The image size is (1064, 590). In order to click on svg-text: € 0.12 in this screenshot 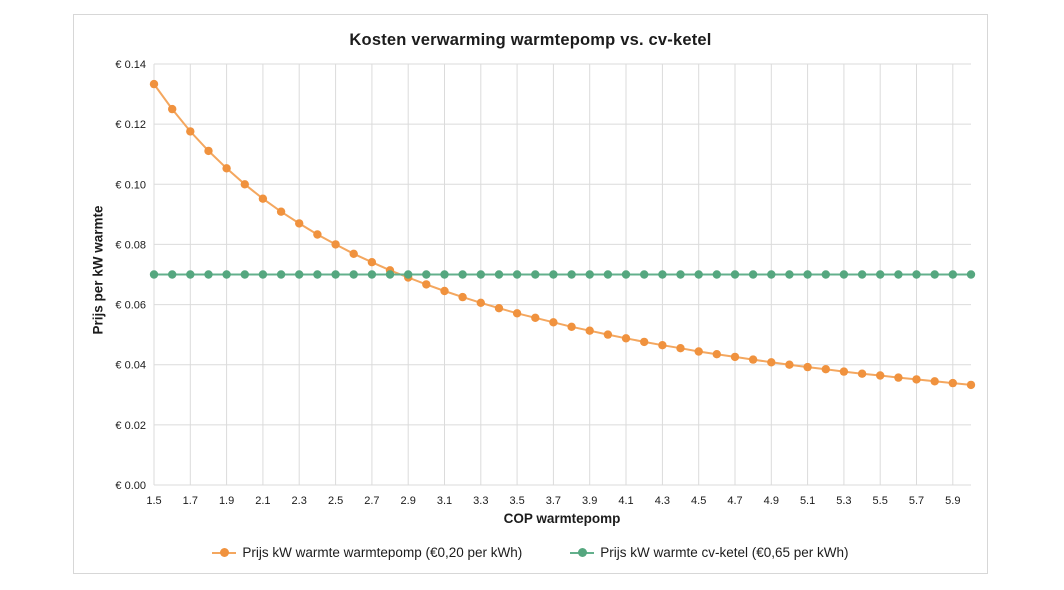, I will do `click(130, 125)`.